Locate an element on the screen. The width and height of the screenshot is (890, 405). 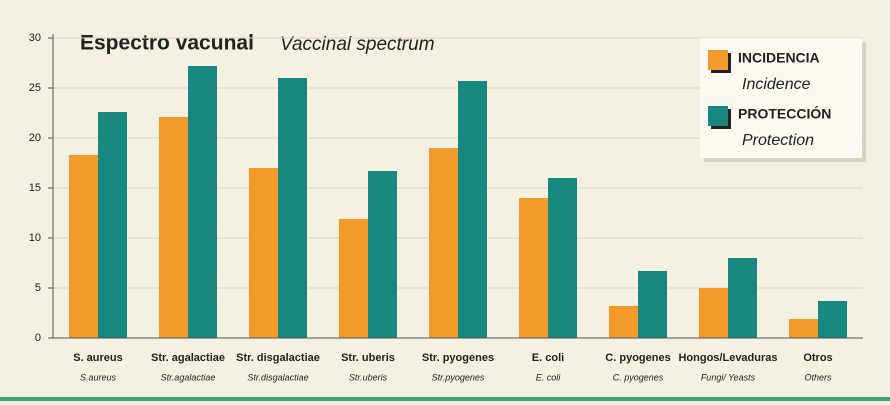
x-tick-label: Str. disgalactiae is located at coordinates (278, 358).